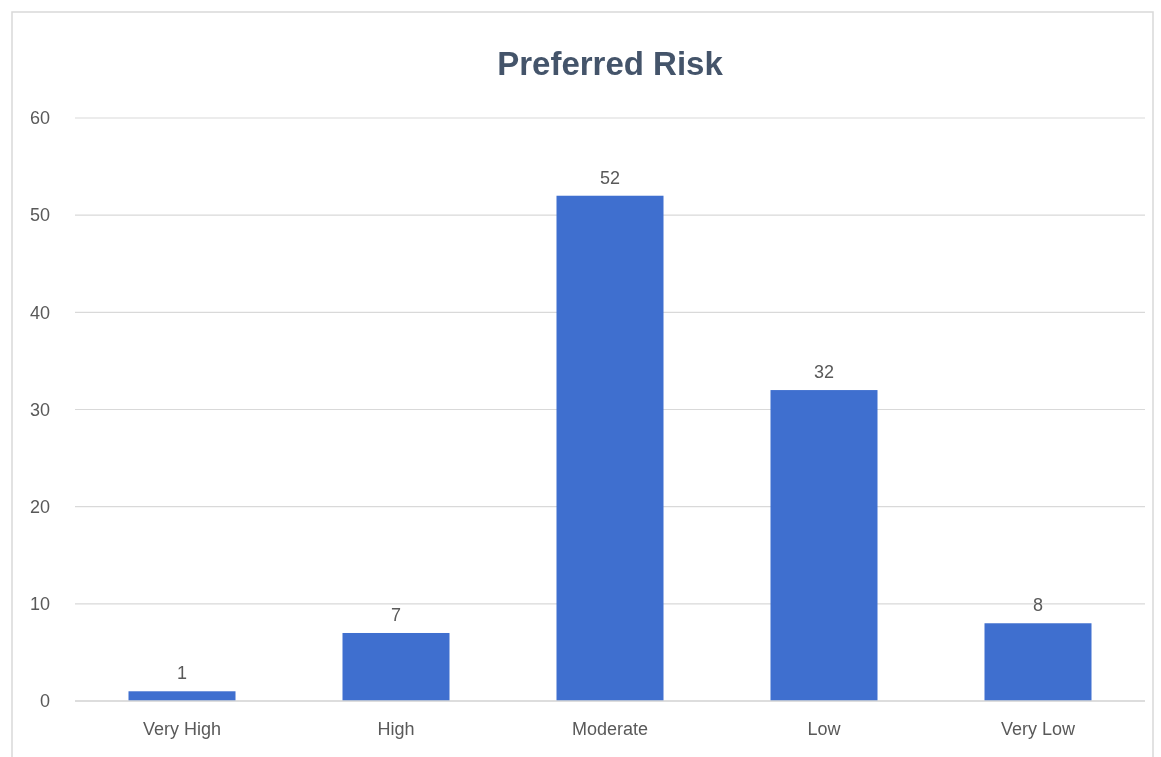 This screenshot has height=757, width=1161. What do you see at coordinates (182, 673) in the screenshot?
I see `data-label: 1` at bounding box center [182, 673].